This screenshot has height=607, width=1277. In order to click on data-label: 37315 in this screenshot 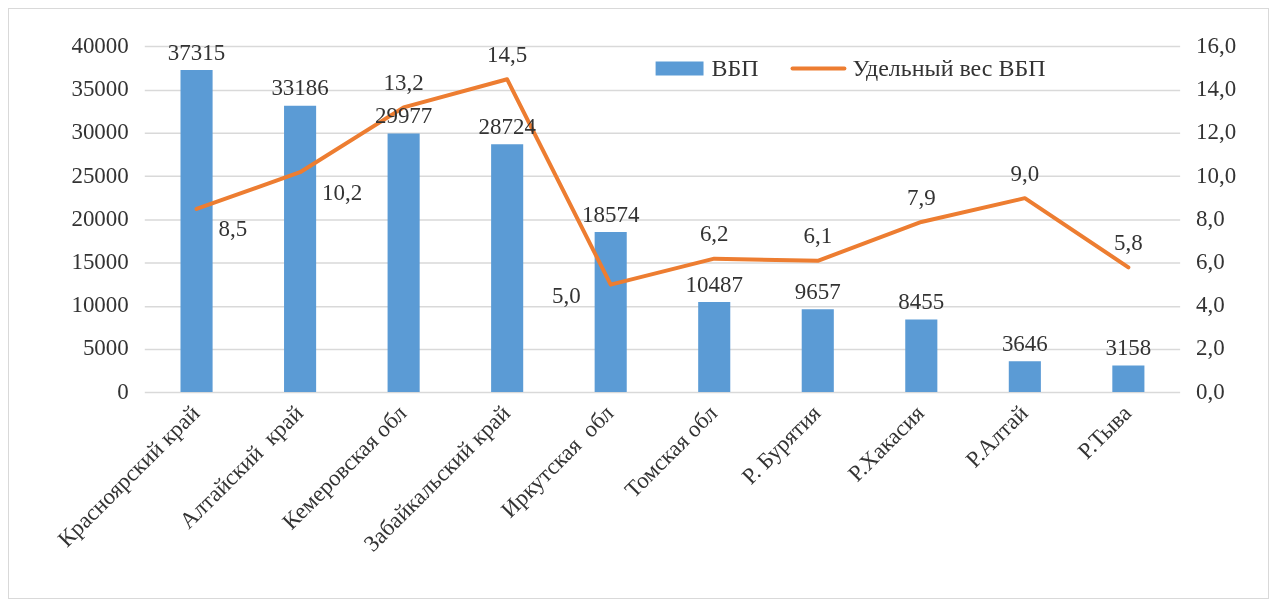, I will do `click(196, 52)`.